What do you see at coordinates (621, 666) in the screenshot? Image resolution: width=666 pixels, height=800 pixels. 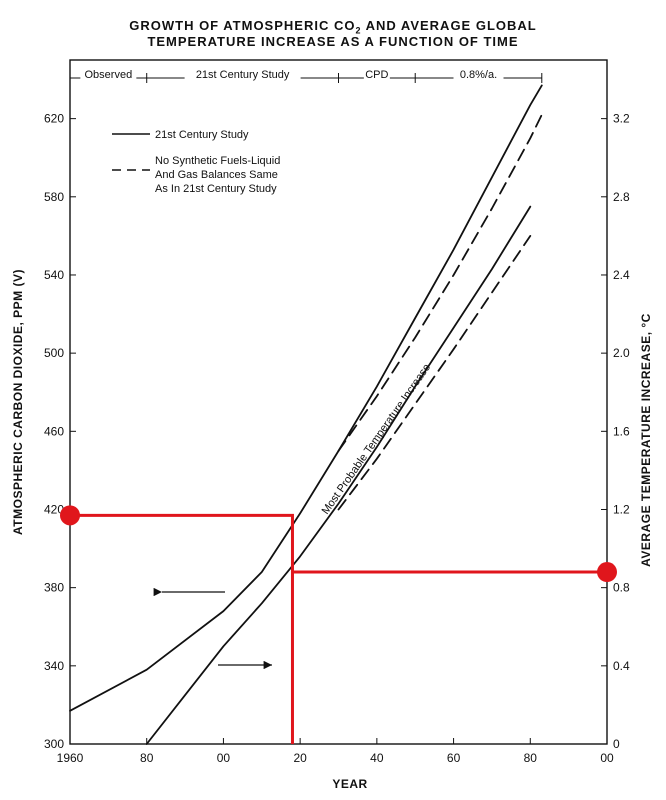 I see `y2-tick-label: 0.4` at bounding box center [621, 666].